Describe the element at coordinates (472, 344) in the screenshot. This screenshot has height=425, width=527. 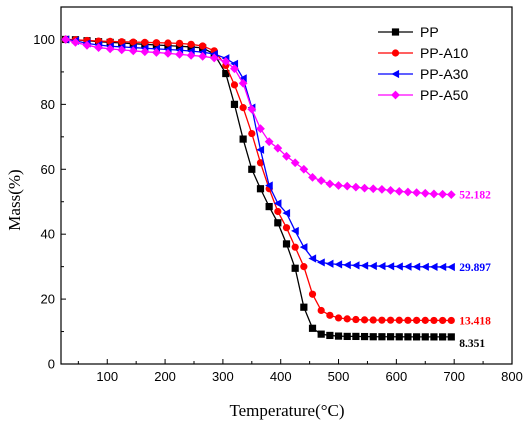
I see `end-value-label: 8.351` at that location.